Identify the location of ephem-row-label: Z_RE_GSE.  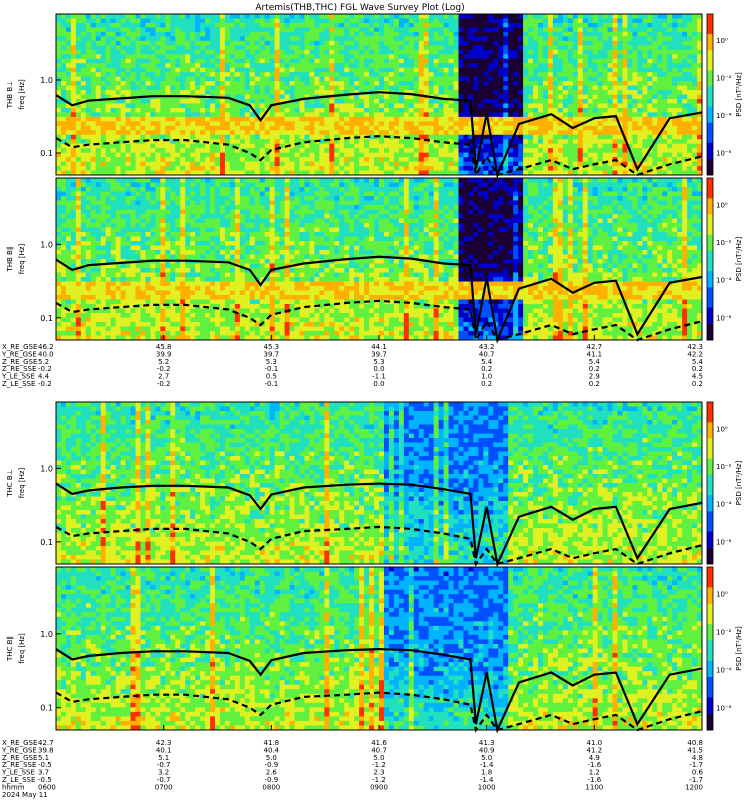
(19, 362).